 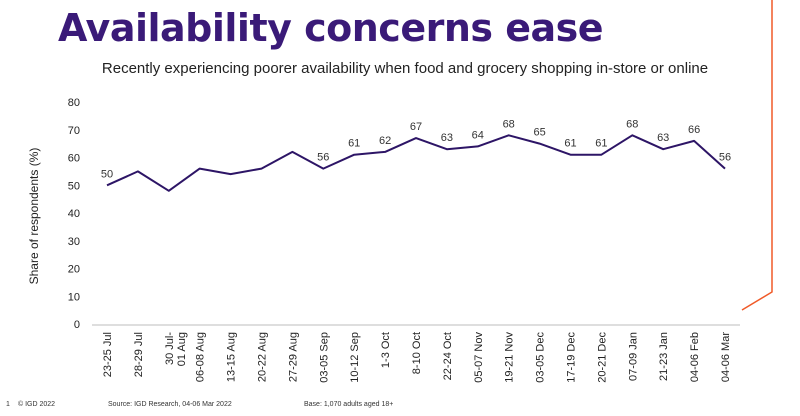 I want to click on y-axis-ticks: 0 10 20 30 40 50 60 70 80, so click(x=74, y=214).